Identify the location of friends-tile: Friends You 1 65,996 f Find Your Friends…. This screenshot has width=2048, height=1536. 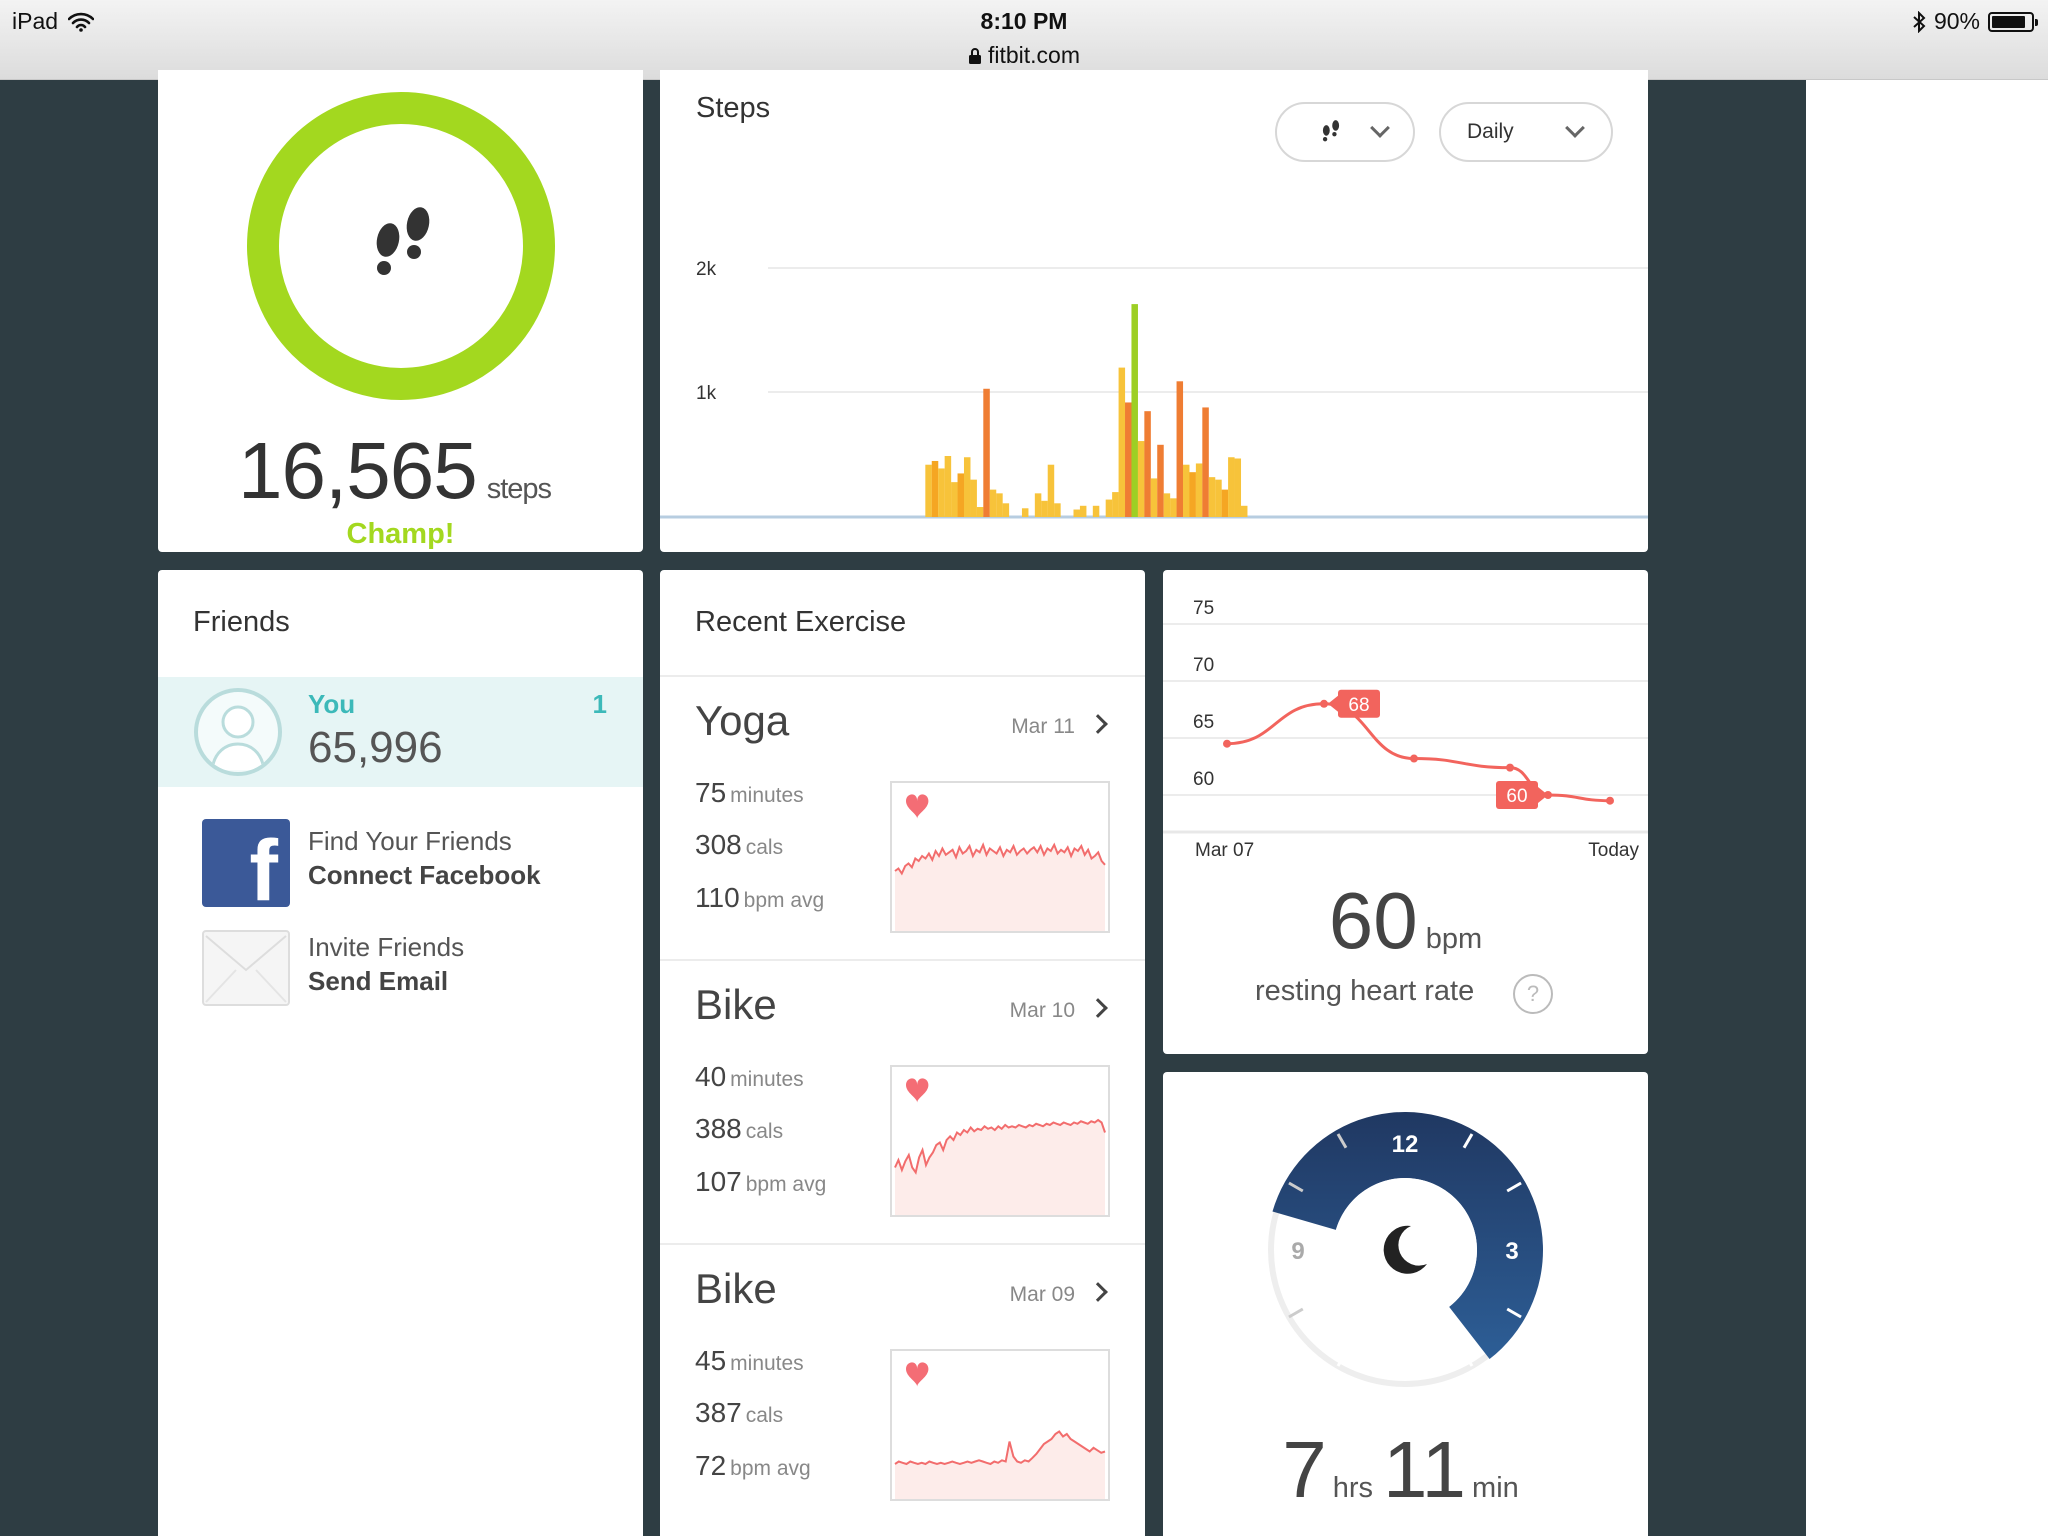
(400, 1053).